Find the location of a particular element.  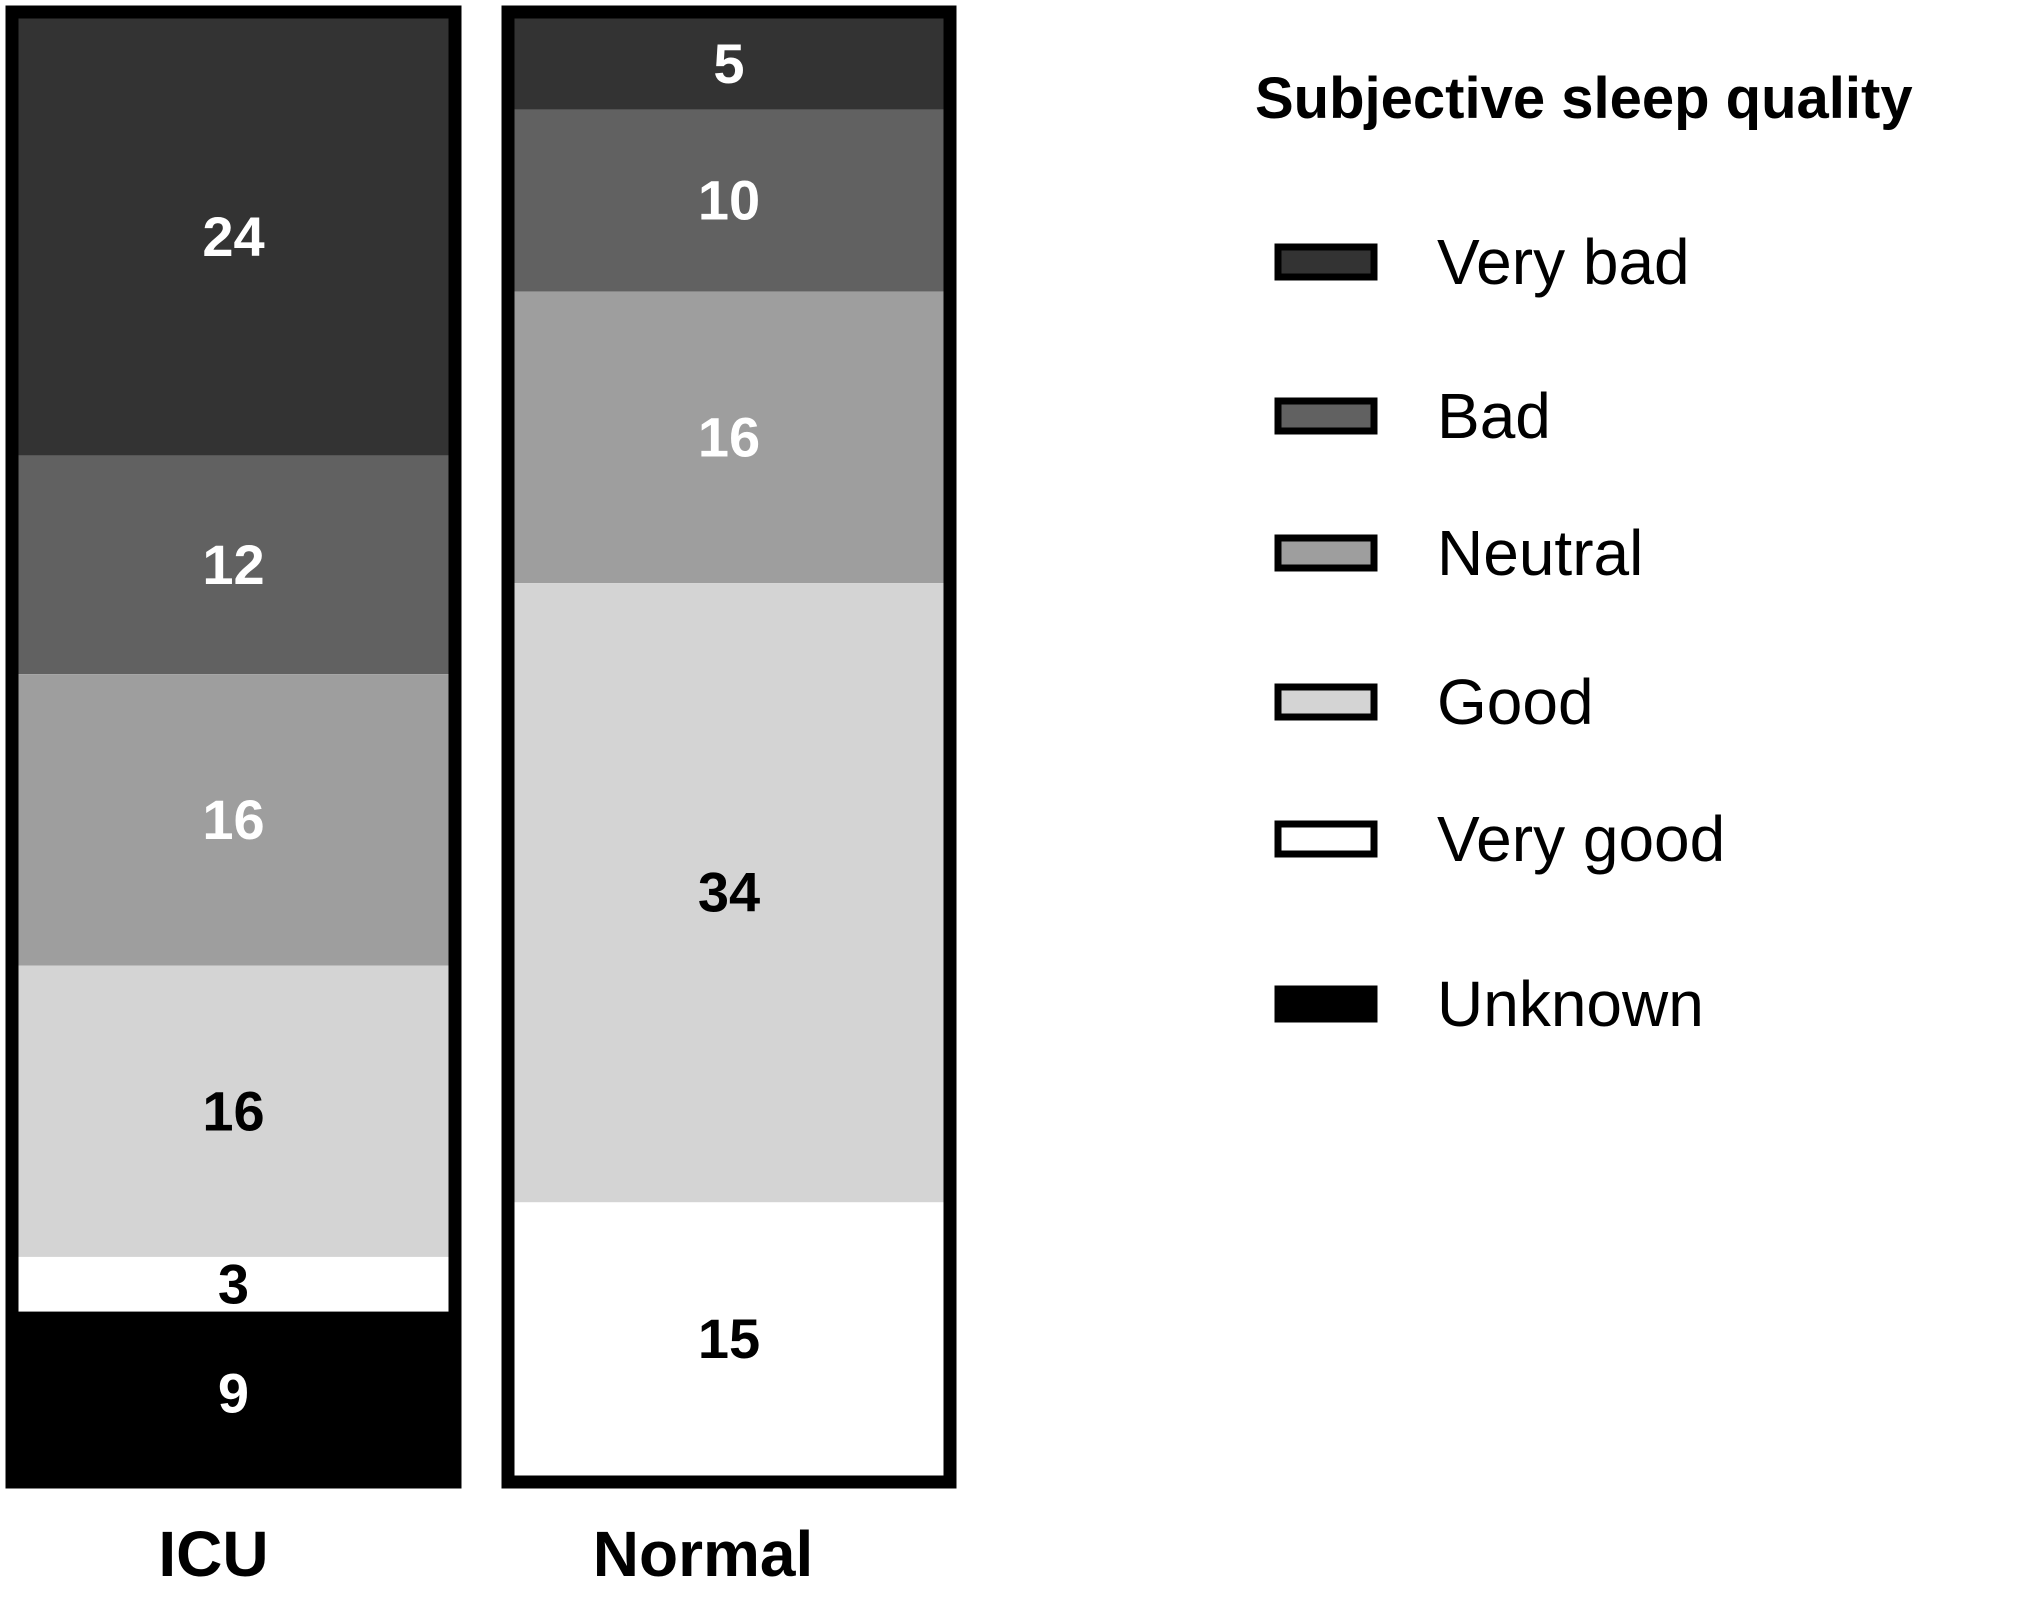

bar-segment-icu-neutral is located at coordinates (233, 820).